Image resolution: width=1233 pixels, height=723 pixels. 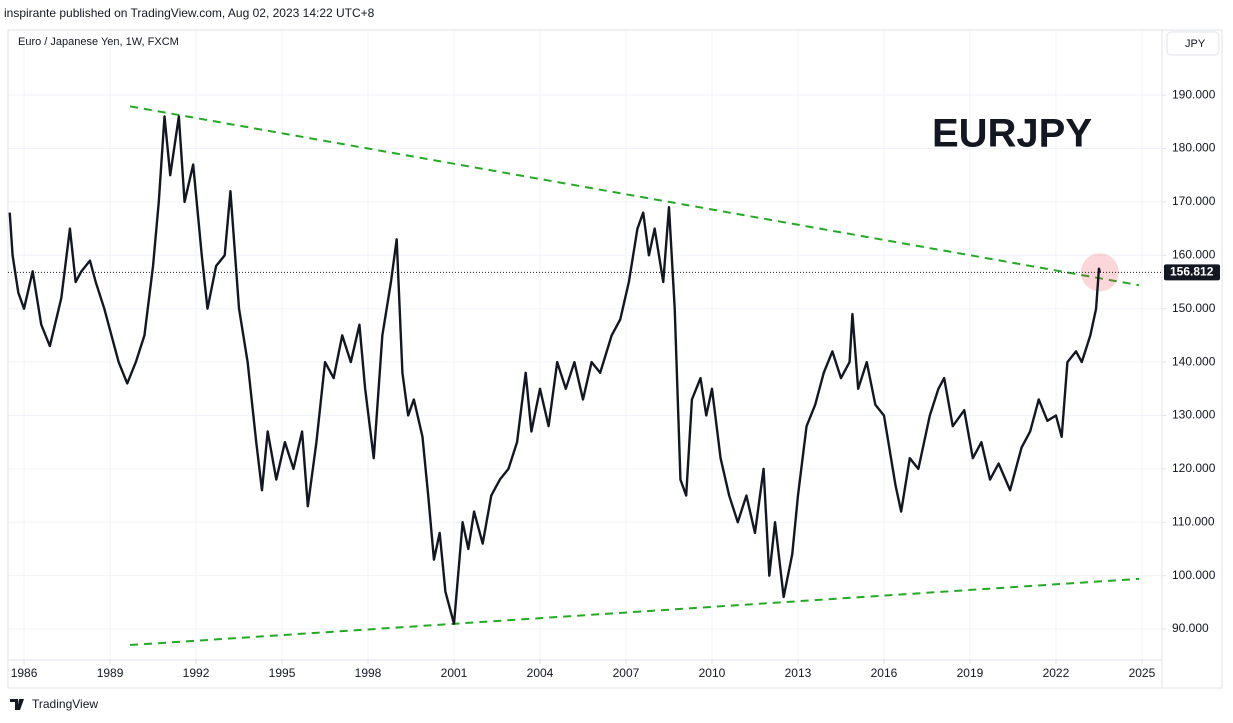 I want to click on x-tick-label: 1992, so click(x=196, y=673).